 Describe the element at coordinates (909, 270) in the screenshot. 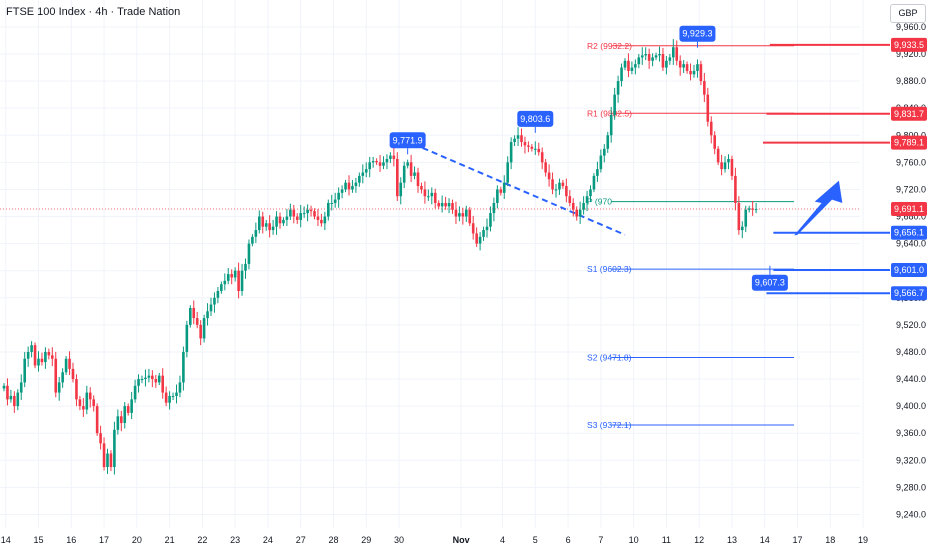

I see `price-label: 9,601.0` at that location.